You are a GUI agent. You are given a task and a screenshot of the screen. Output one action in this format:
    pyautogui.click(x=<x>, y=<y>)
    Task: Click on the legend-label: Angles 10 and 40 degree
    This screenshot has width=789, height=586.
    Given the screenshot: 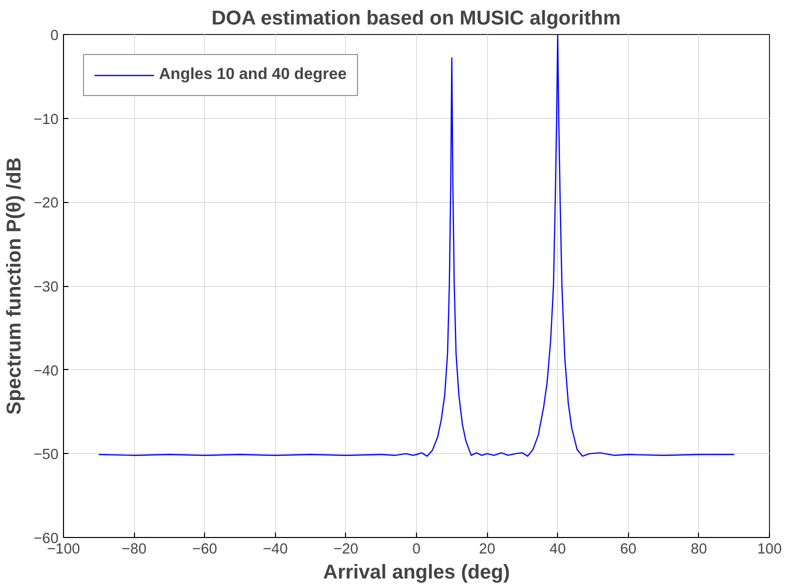 What is the action you would take?
    pyautogui.click(x=253, y=75)
    